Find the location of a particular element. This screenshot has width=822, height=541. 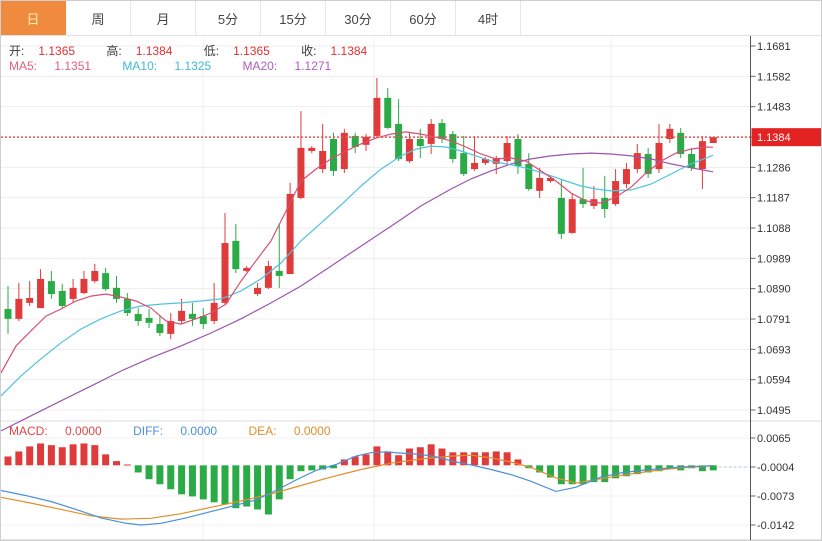

price-axis-label: 1.1187 is located at coordinates (773, 199).